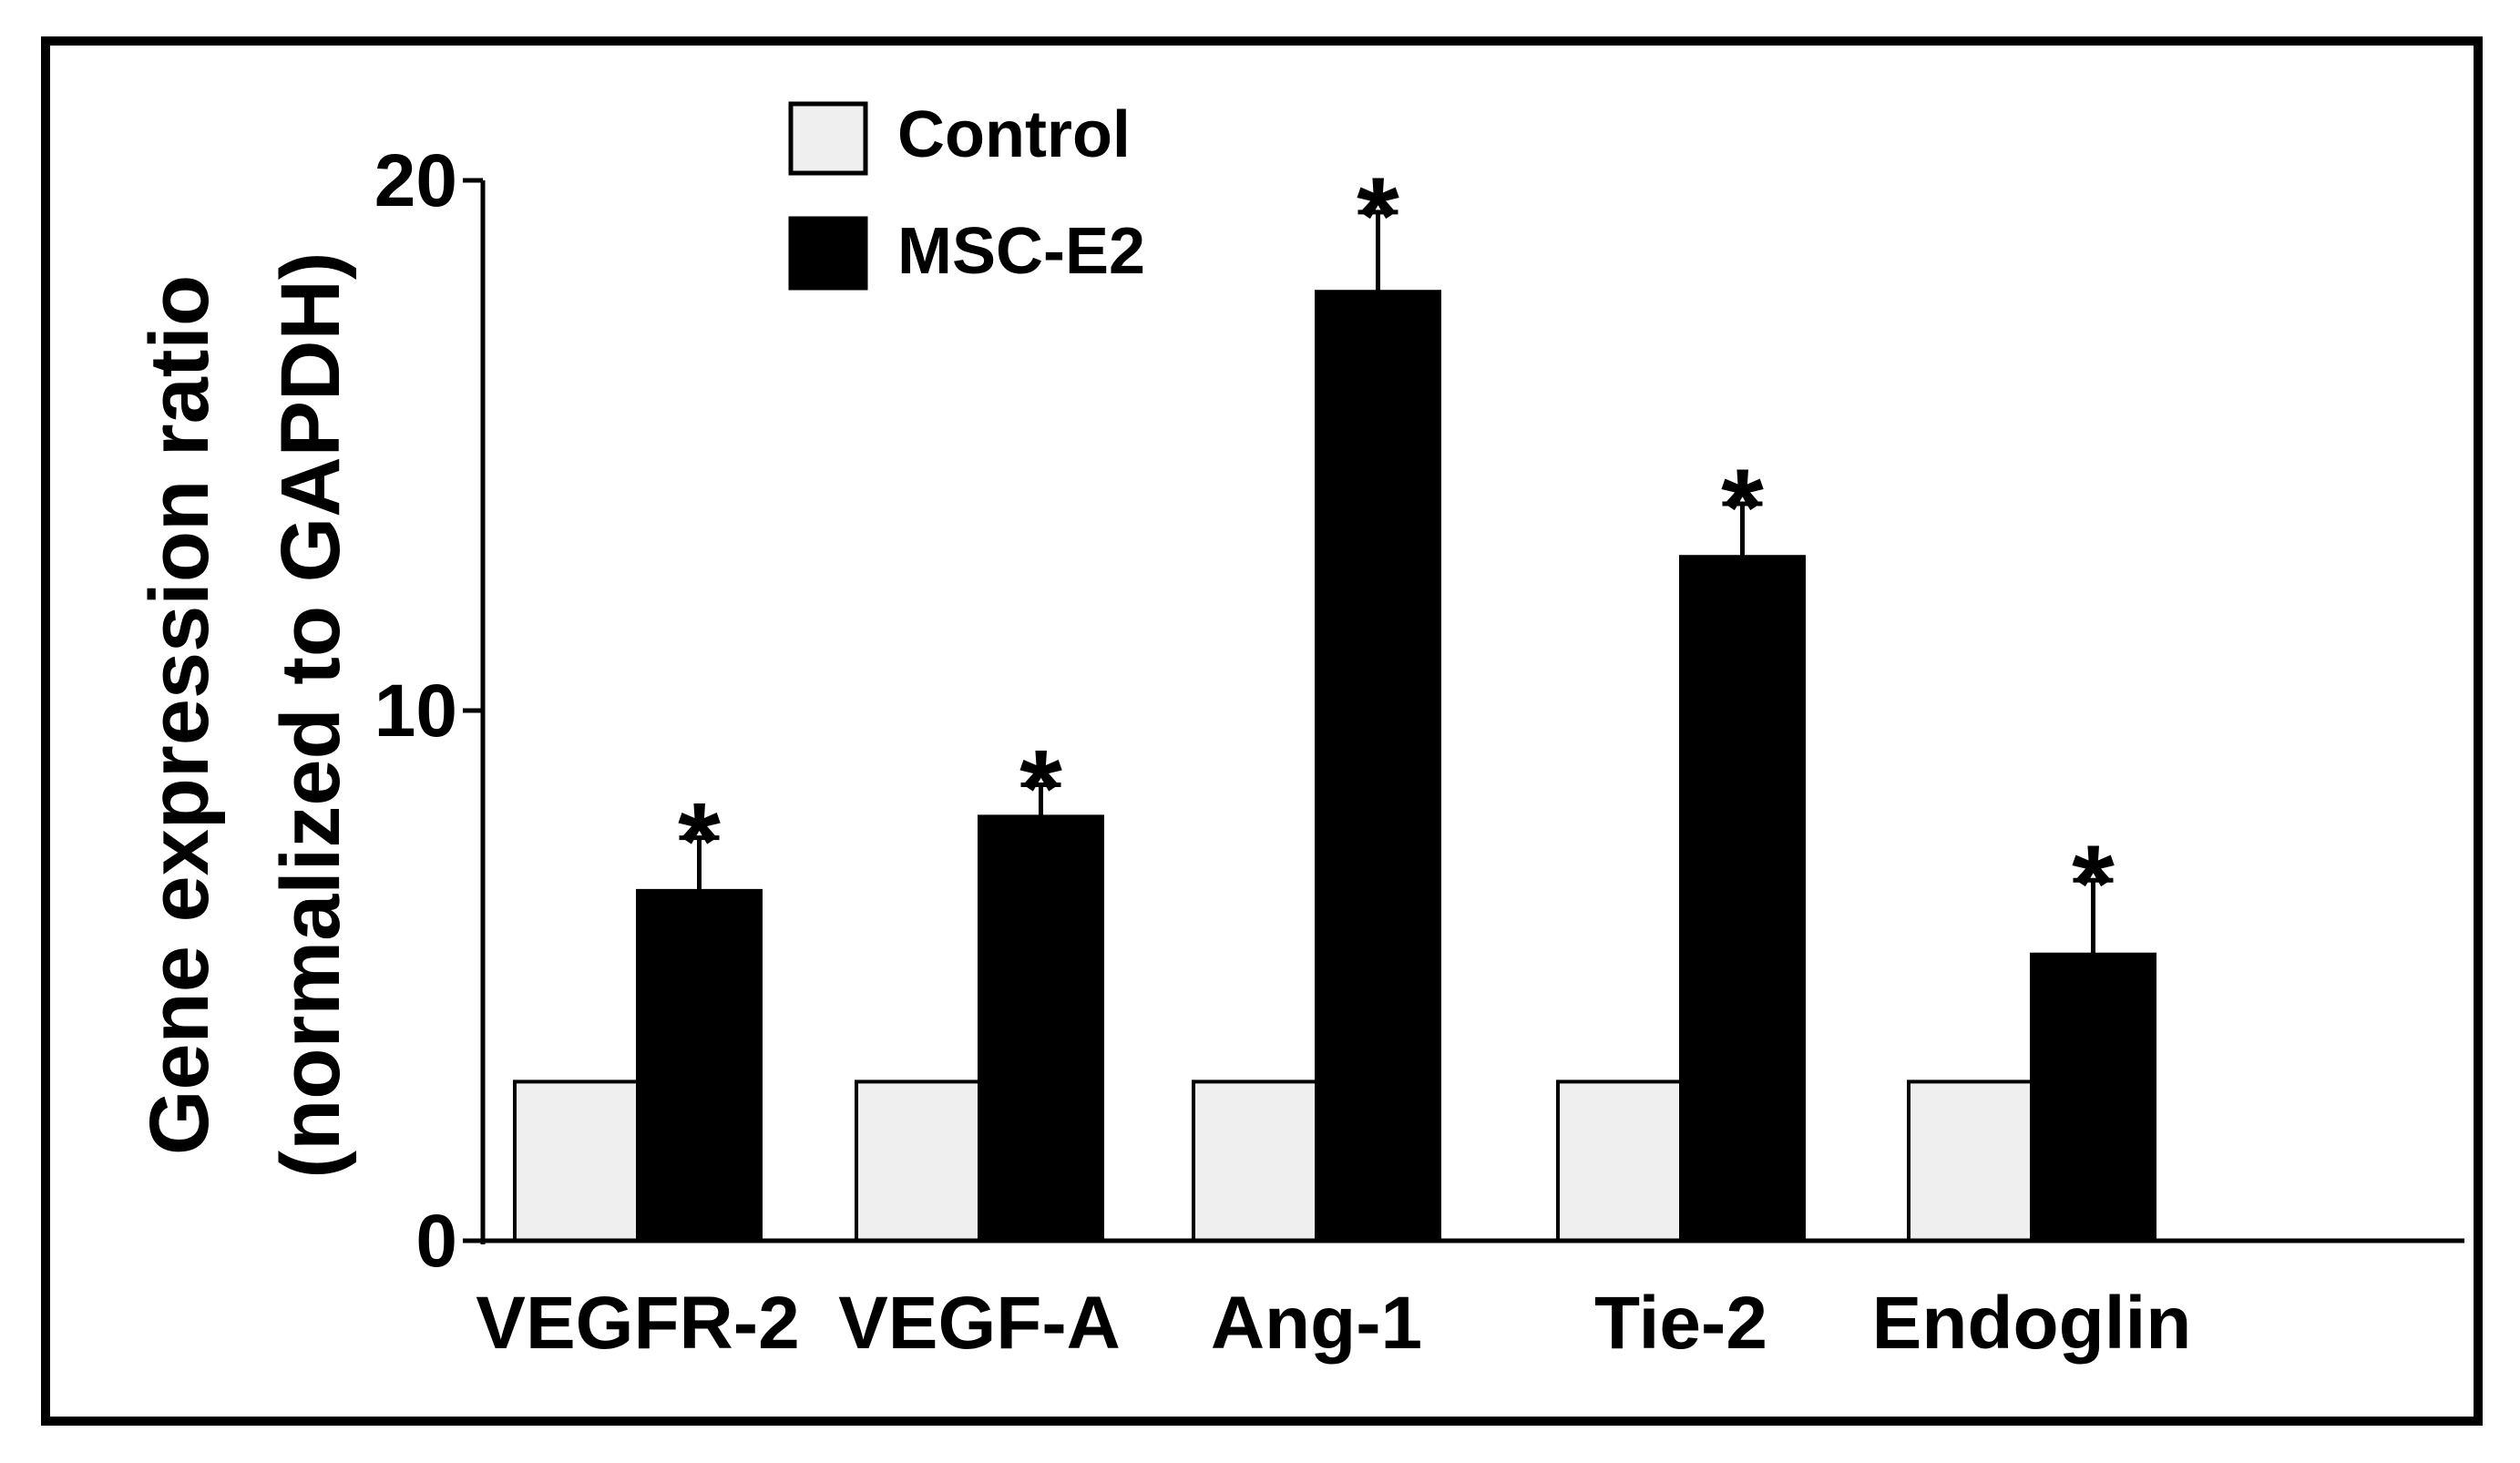 This screenshot has width=2520, height=1463. I want to click on x-tick-label-0: VEGFR-2, so click(637, 1323).